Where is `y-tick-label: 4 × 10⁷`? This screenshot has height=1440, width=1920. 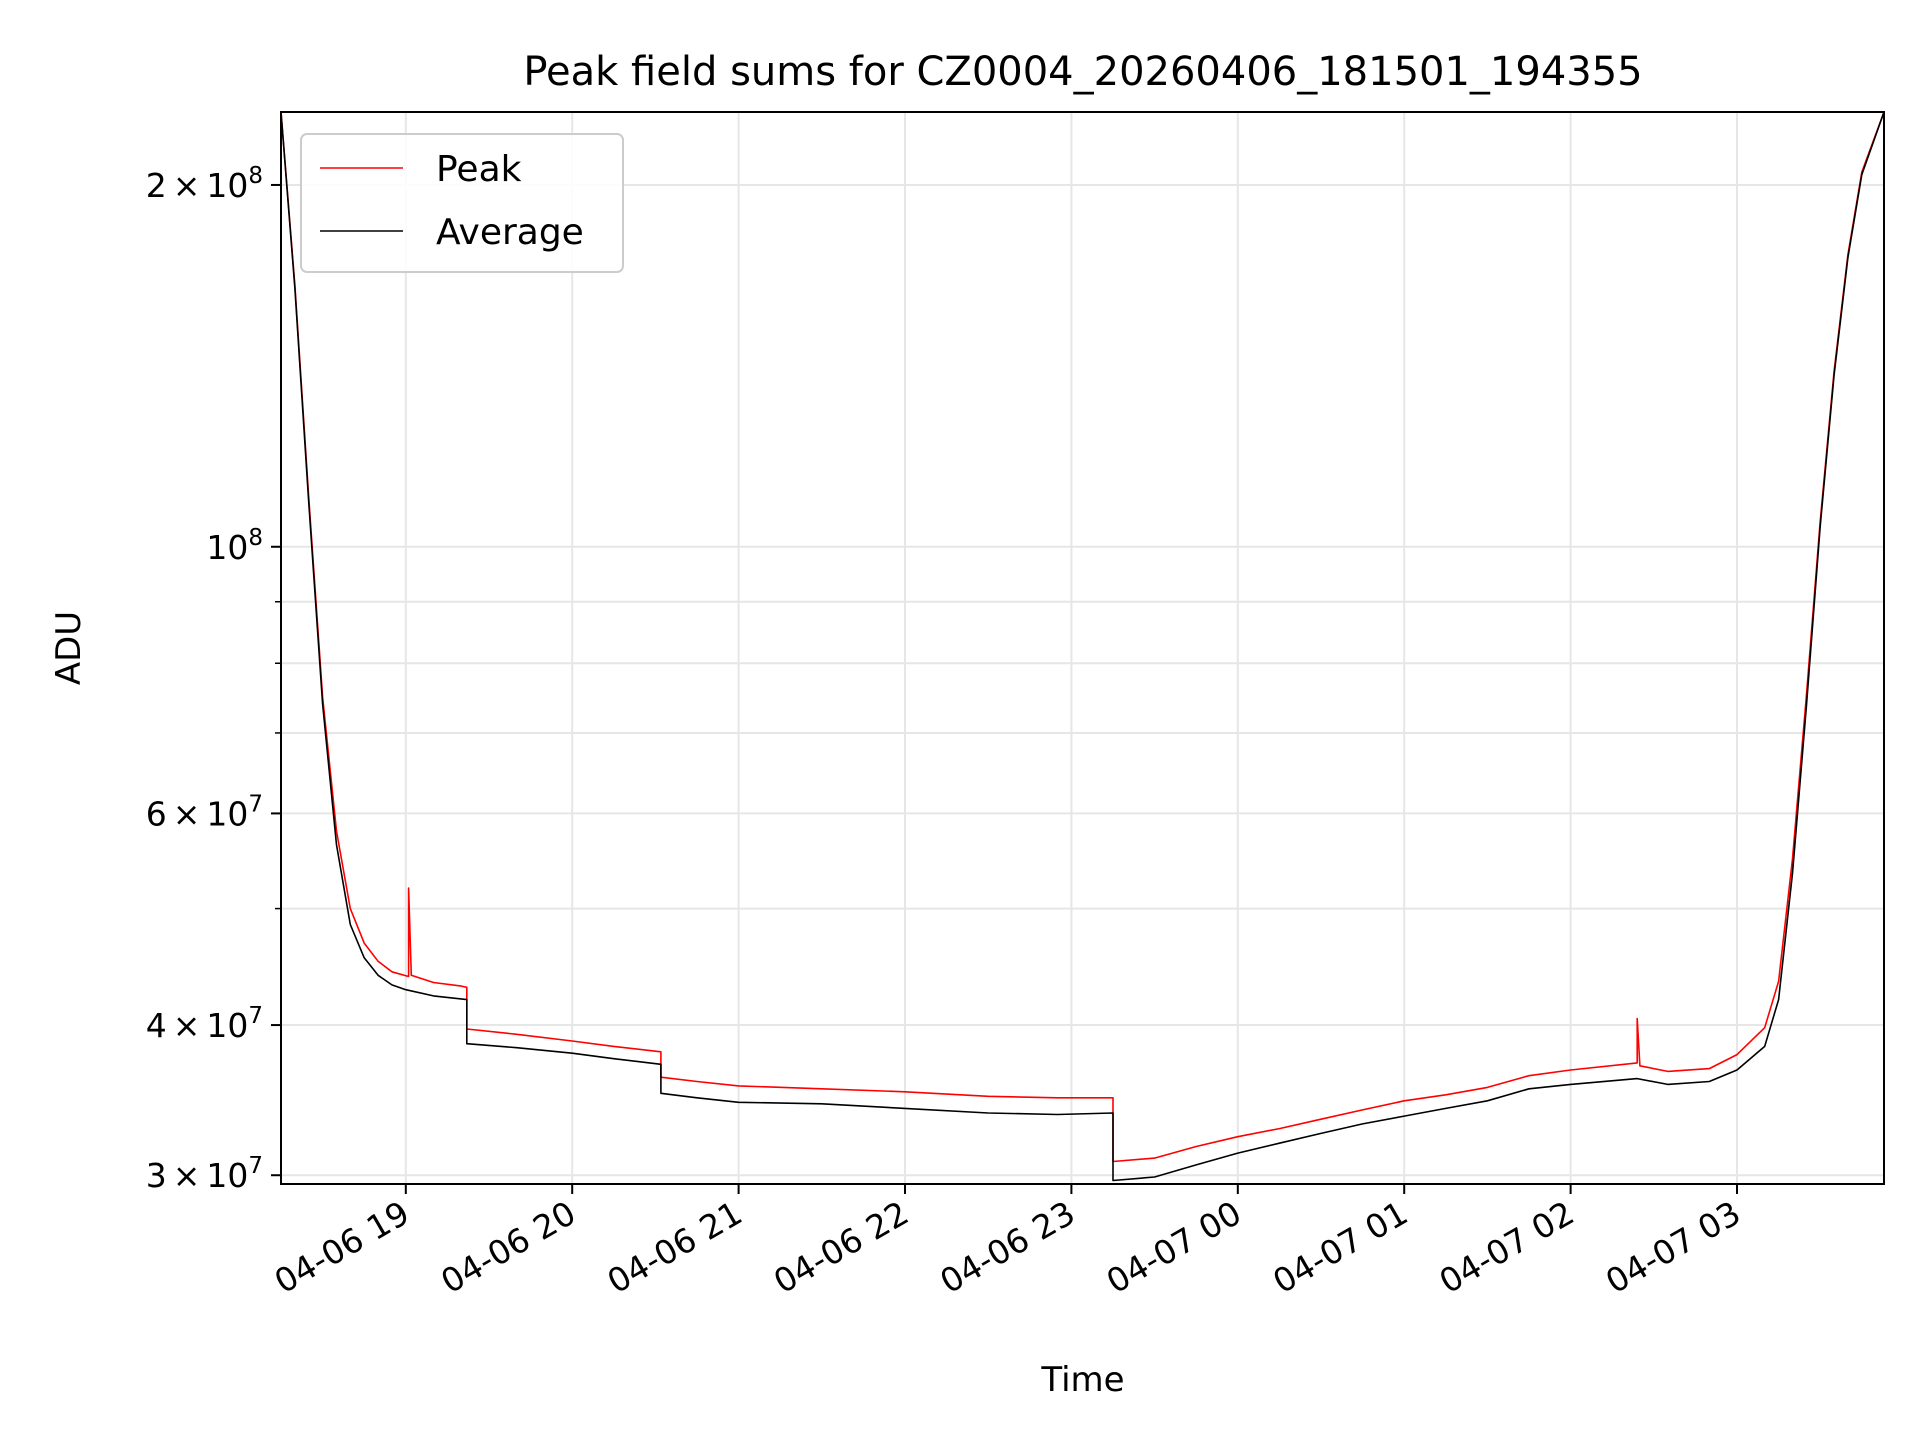 y-tick-label: 4 × 10⁷ is located at coordinates (204, 1024).